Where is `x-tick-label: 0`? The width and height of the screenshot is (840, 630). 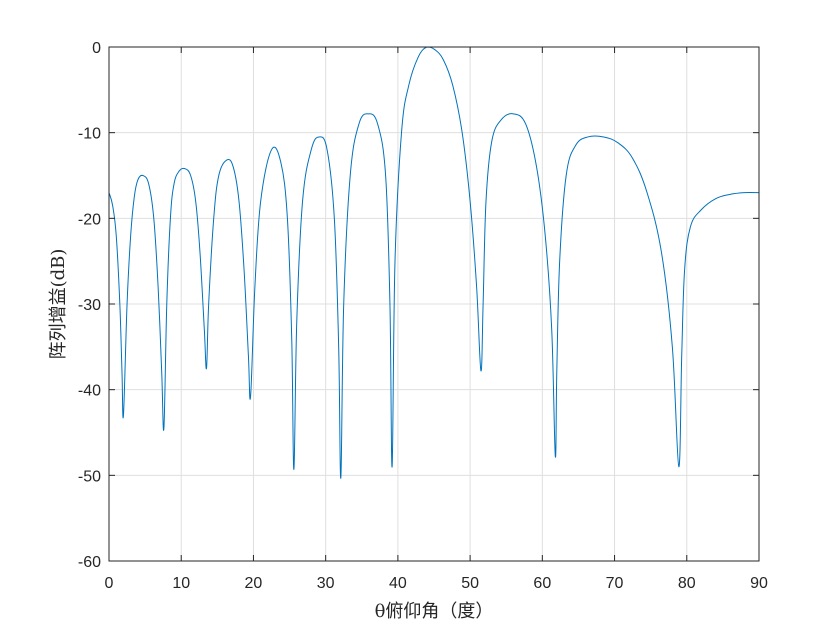 x-tick-label: 0 is located at coordinates (109, 583).